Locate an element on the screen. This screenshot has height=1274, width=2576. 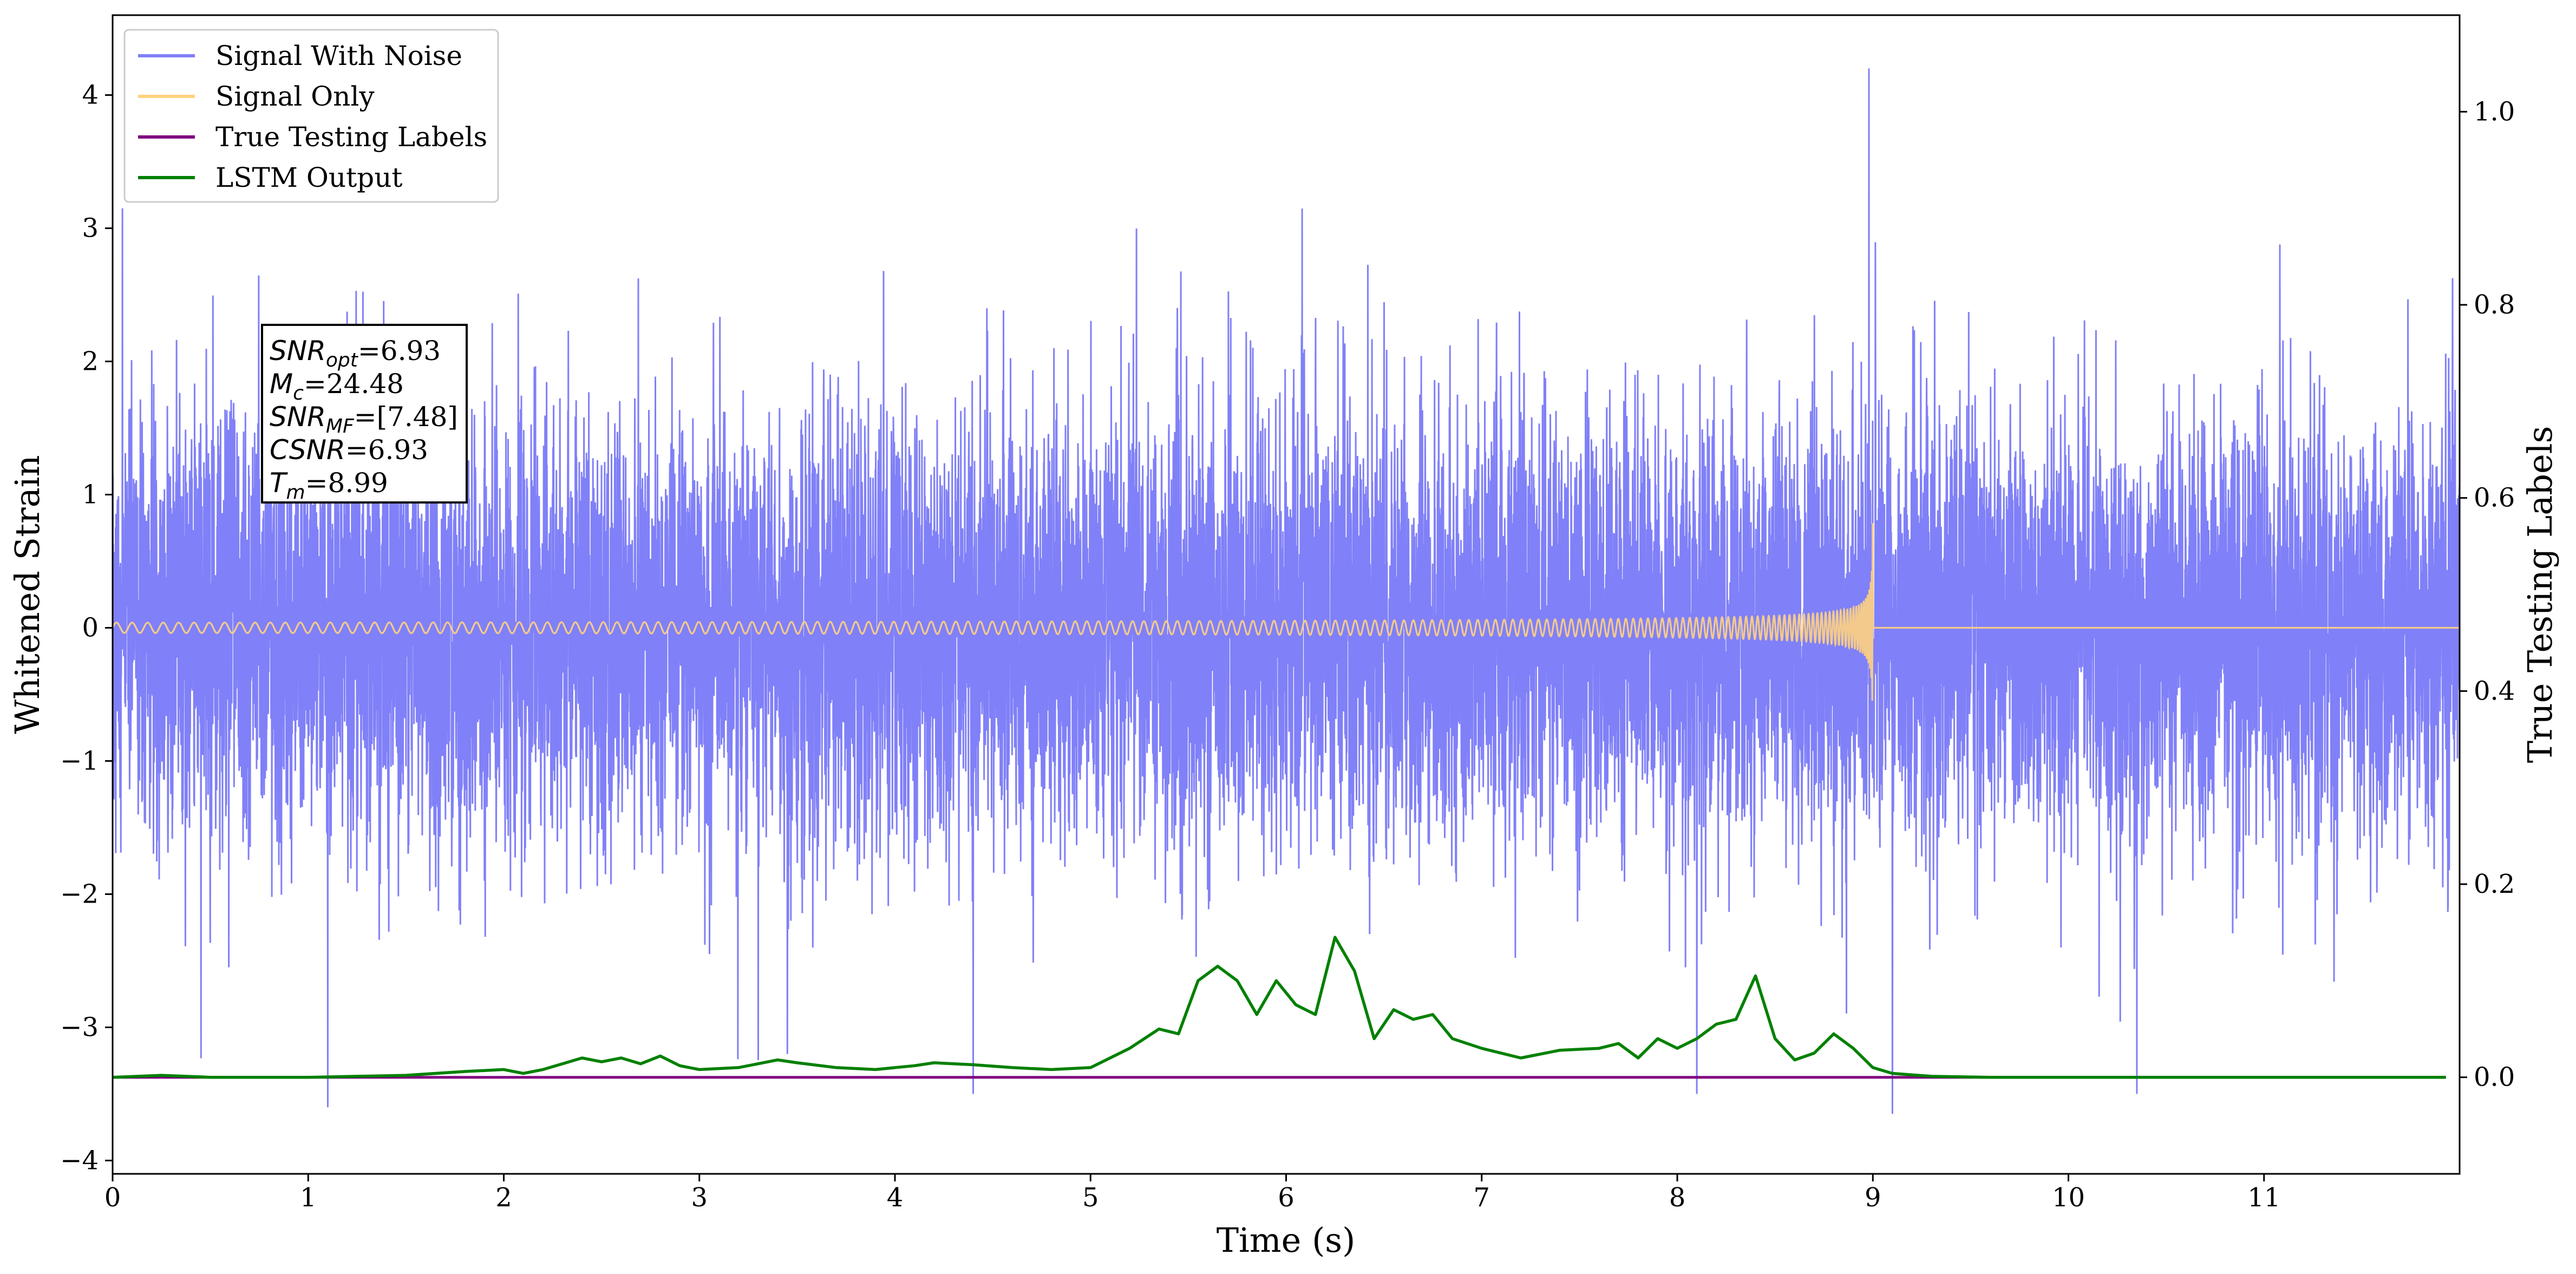
annotation-frame is located at coordinates (365, 414).